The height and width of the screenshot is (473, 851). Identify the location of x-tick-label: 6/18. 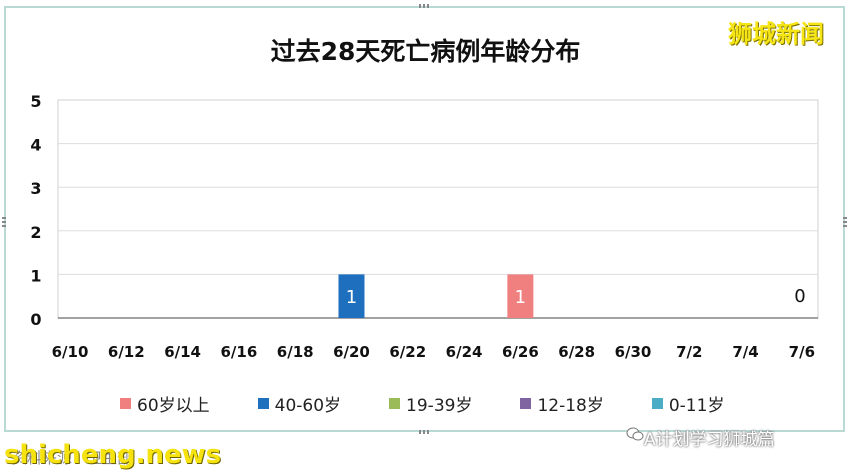
(295, 352).